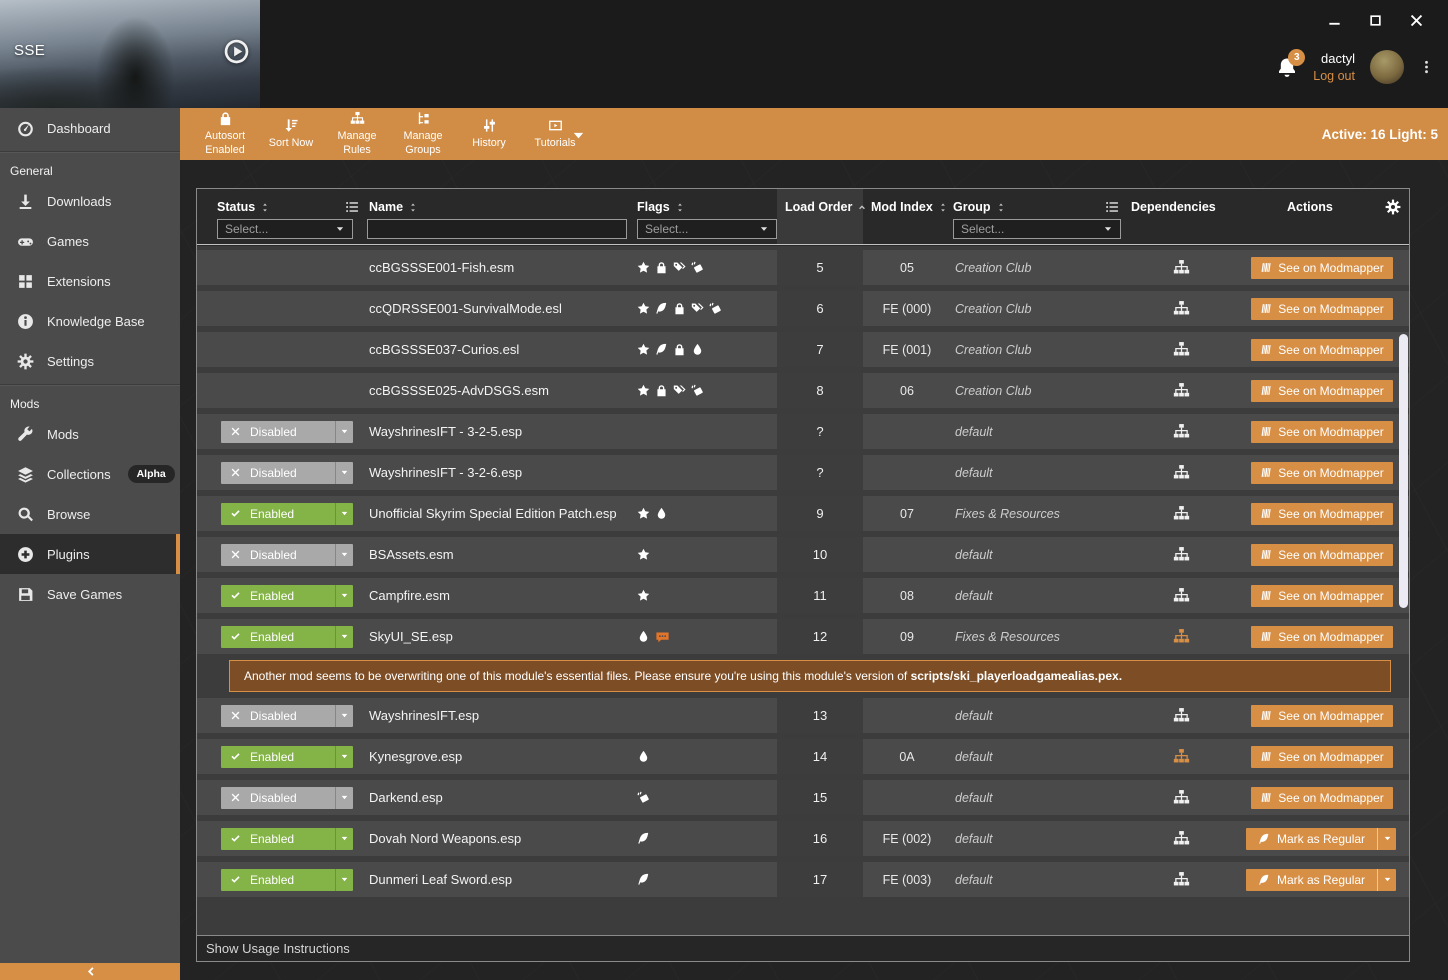 The height and width of the screenshot is (980, 1448). Describe the element at coordinates (1334, 20) in the screenshot. I see `minimize-icon` at that location.